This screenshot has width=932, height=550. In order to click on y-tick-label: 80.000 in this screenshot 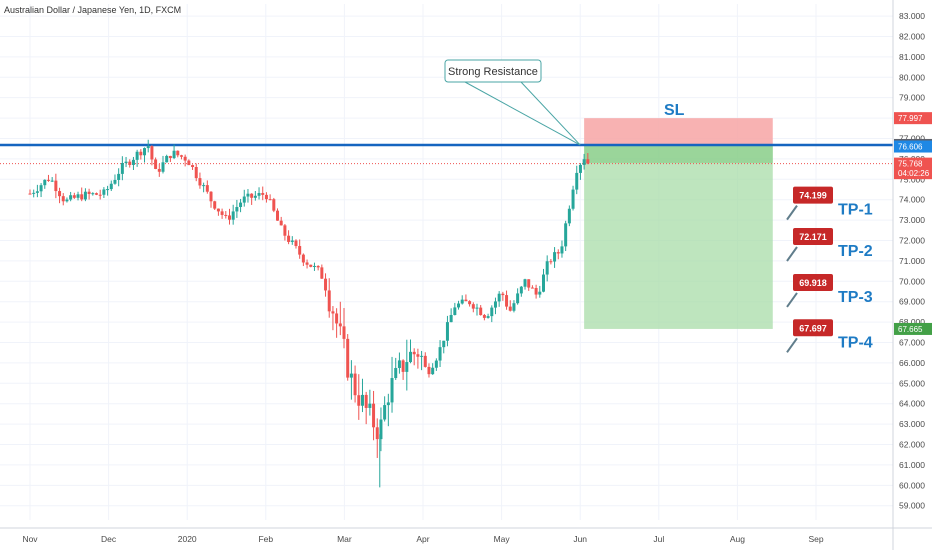, I will do `click(912, 77)`.